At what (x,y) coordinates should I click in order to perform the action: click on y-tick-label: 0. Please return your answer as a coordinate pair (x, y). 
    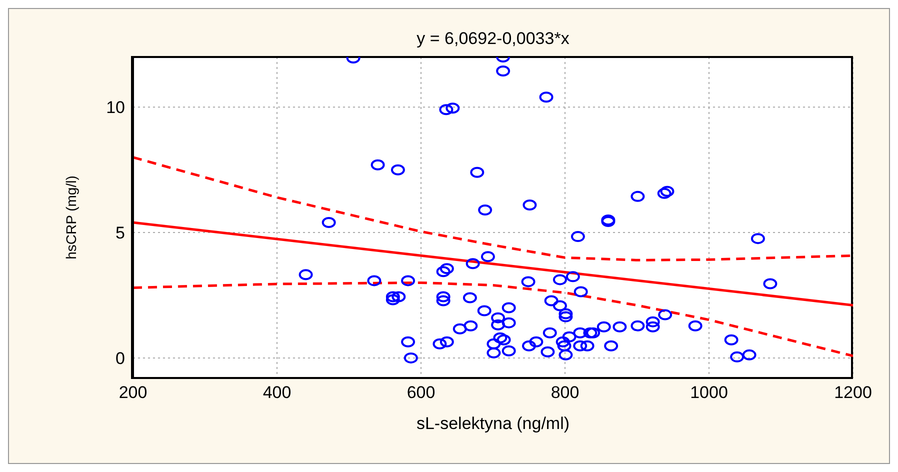
    Looking at the image, I should click on (120, 358).